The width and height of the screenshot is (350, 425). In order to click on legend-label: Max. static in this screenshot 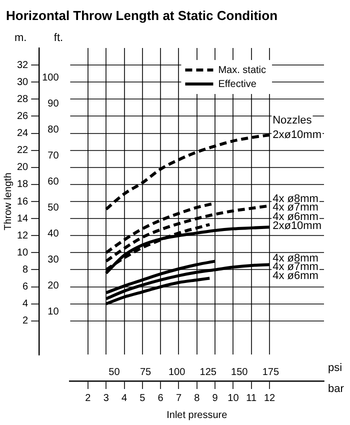, I will do `click(242, 70)`.